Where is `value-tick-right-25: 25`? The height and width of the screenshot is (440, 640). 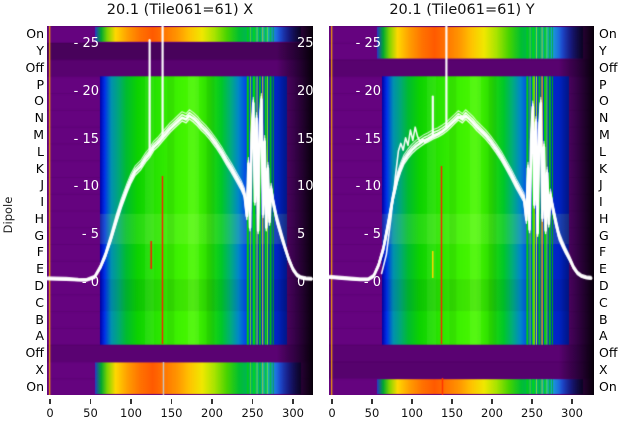
value-tick-right-25: 25 is located at coordinates (305, 43).